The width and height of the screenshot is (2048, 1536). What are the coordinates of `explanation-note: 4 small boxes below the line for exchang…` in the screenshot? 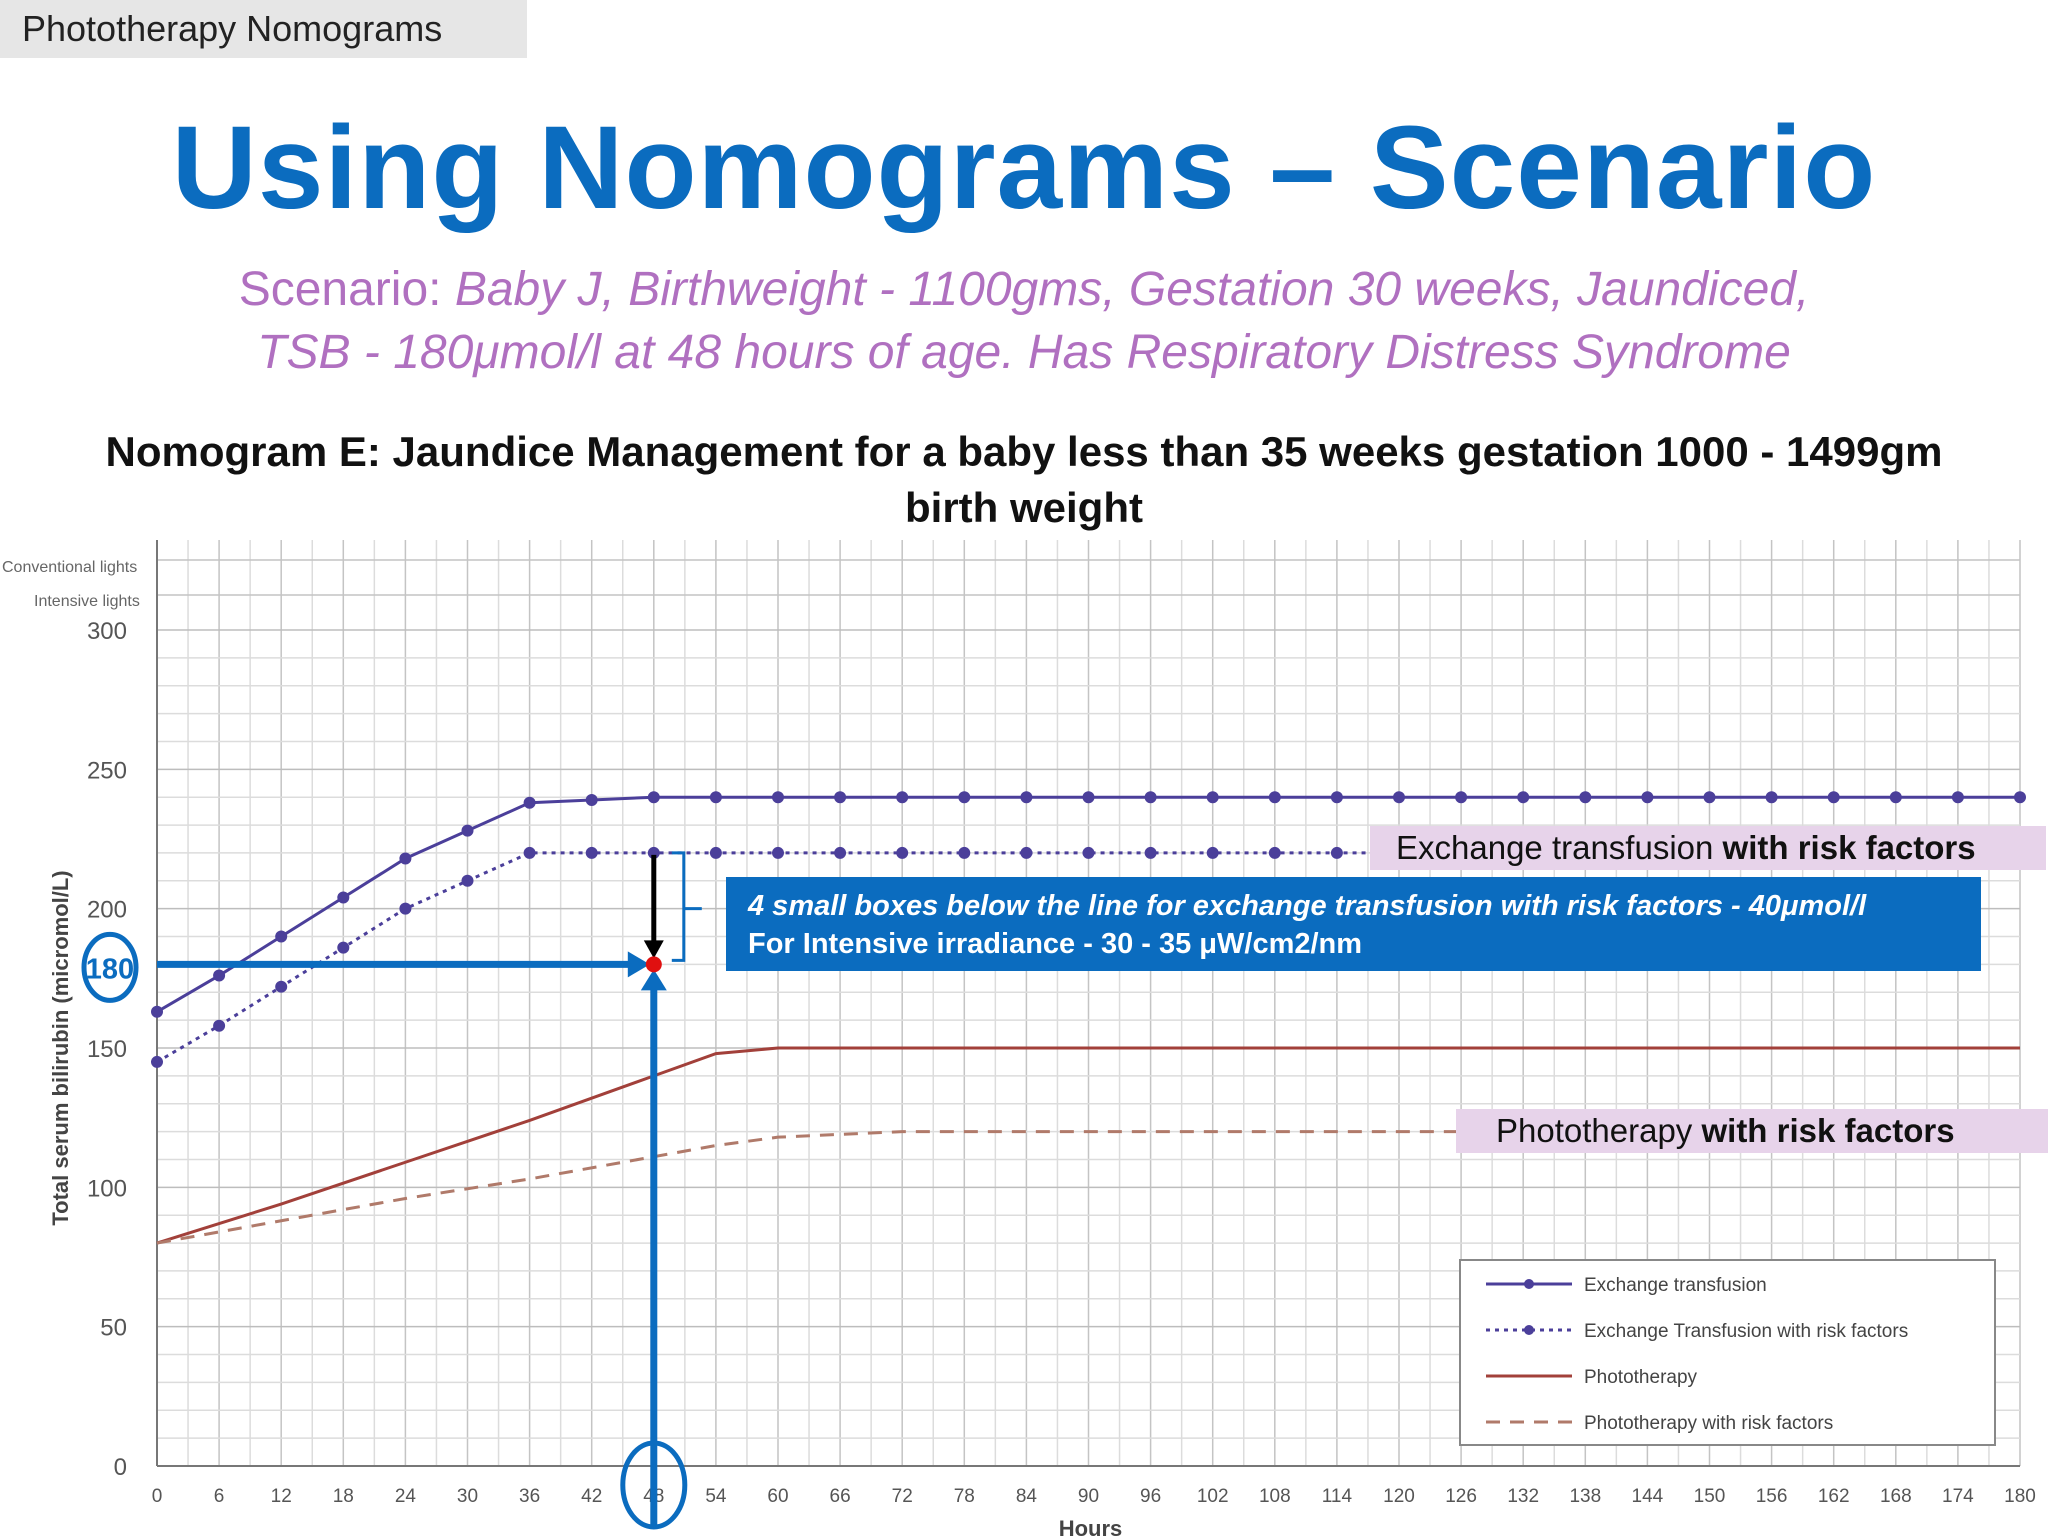 It's located at (1353, 924).